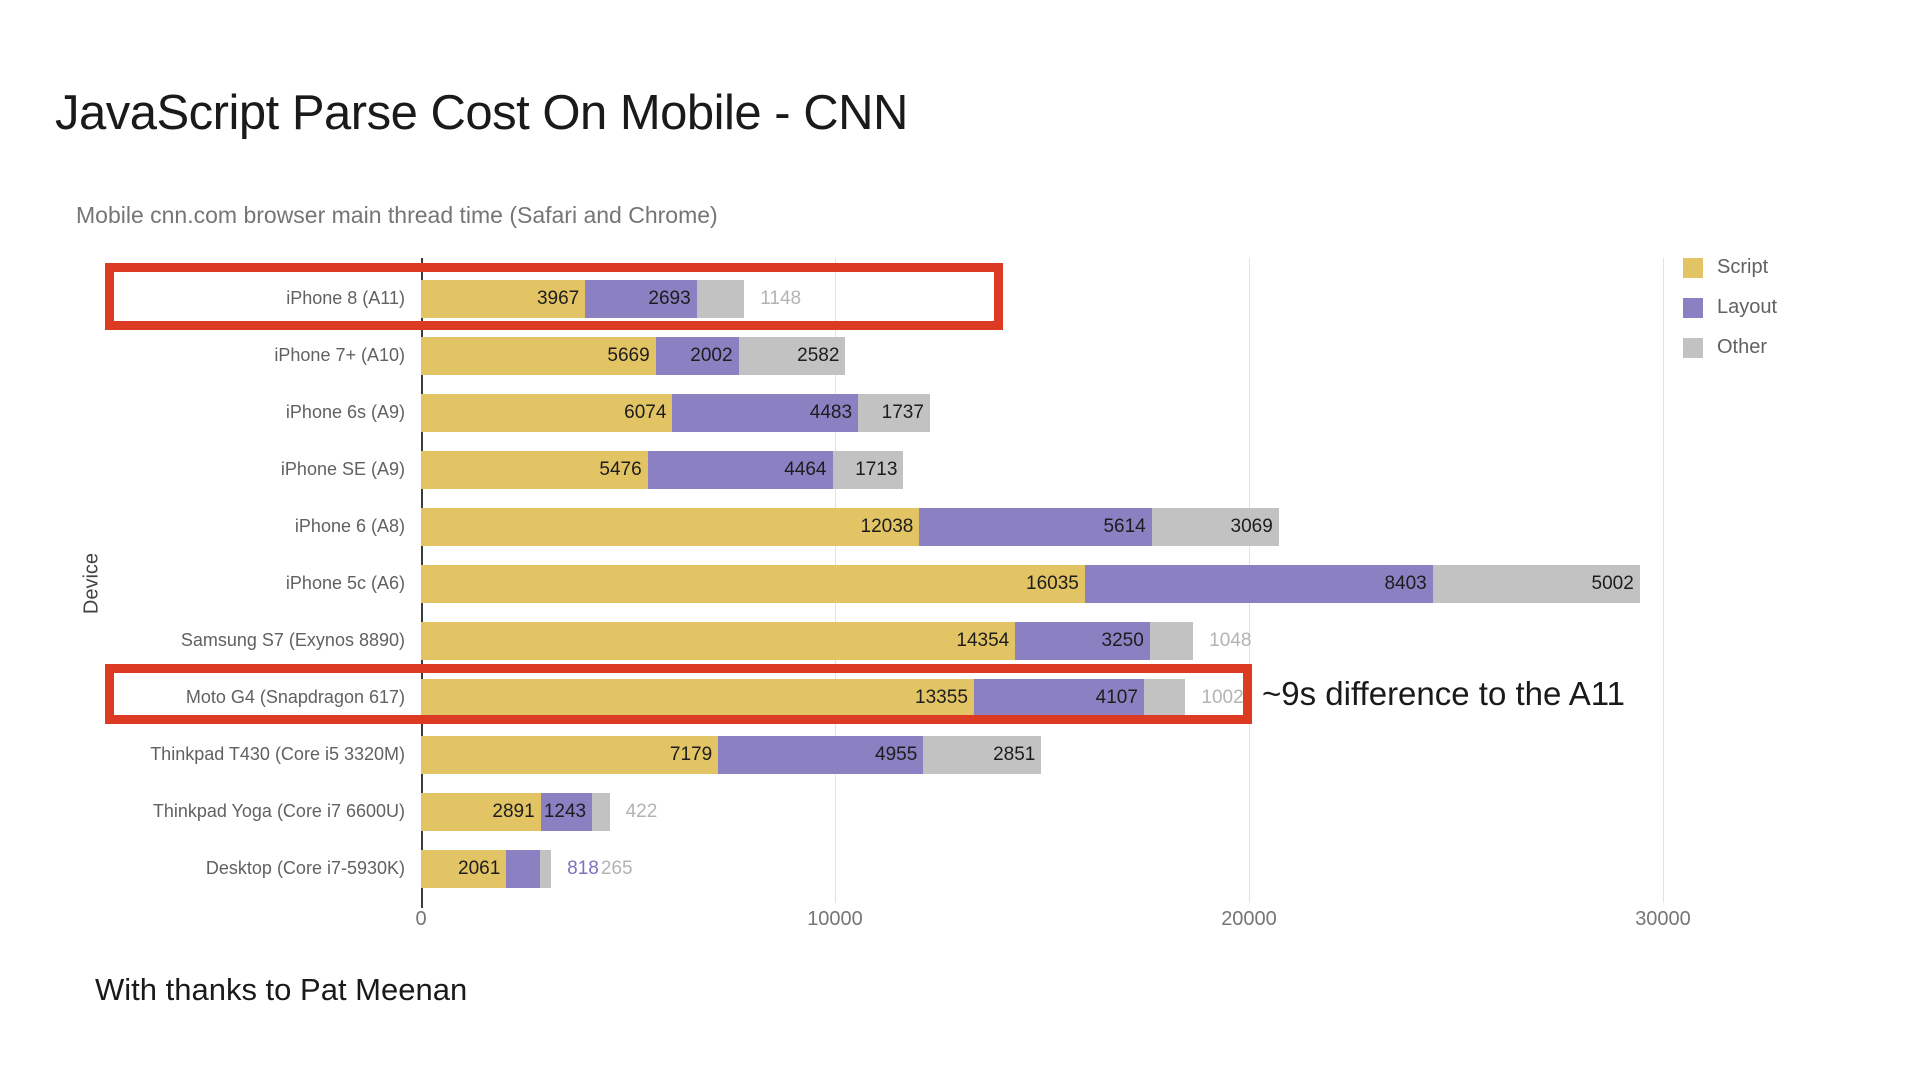  Describe the element at coordinates (1693, 307) in the screenshot. I see `legend-swatch-layout` at that location.